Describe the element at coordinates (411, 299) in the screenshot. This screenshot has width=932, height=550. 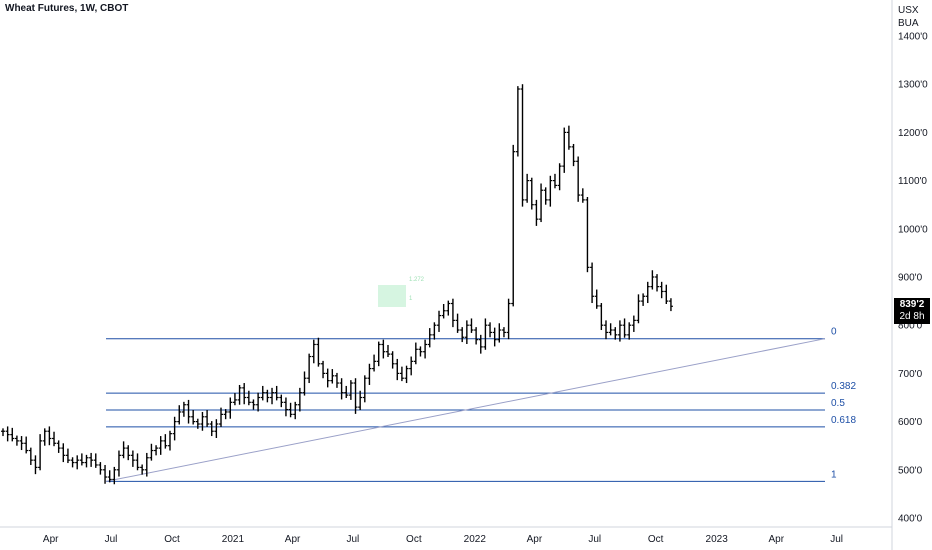
I see `marker-label-bottom: 1` at that location.